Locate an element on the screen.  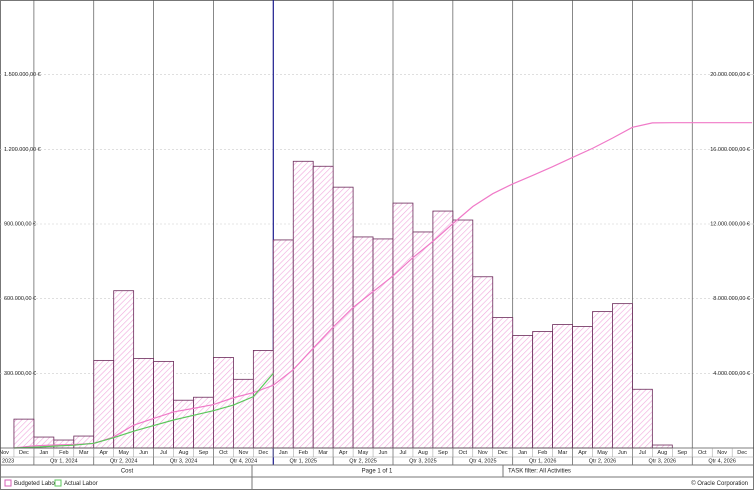
y2-tick-label: 12.000.000,00 € is located at coordinates (730, 224).